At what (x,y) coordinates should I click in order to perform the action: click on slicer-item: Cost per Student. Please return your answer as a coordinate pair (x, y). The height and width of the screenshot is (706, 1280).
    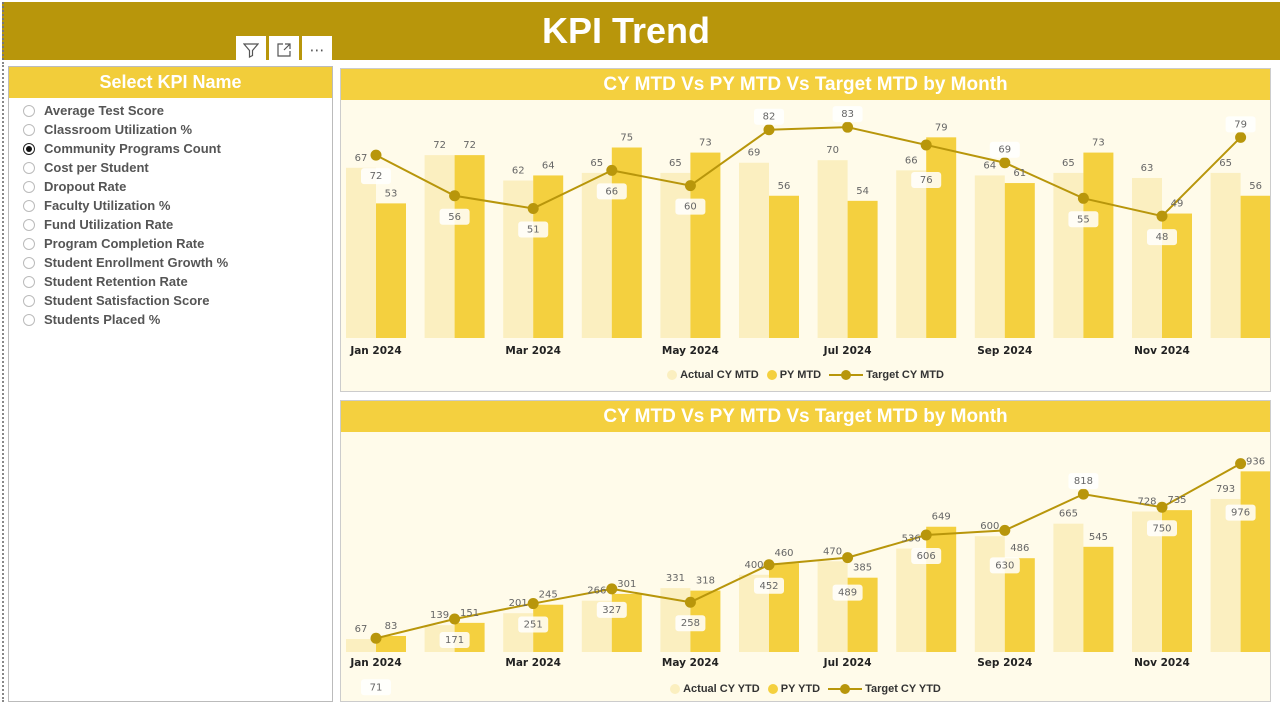
    Looking at the image, I should click on (170, 167).